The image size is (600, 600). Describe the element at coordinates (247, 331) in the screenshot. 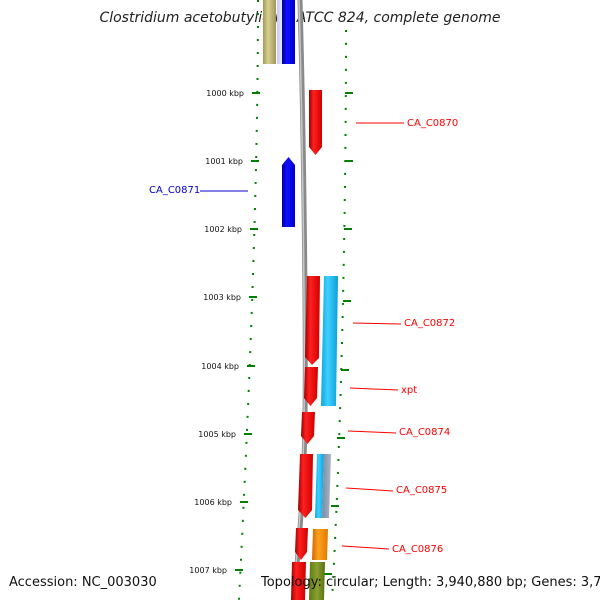

I see `left-major-ticks` at that location.